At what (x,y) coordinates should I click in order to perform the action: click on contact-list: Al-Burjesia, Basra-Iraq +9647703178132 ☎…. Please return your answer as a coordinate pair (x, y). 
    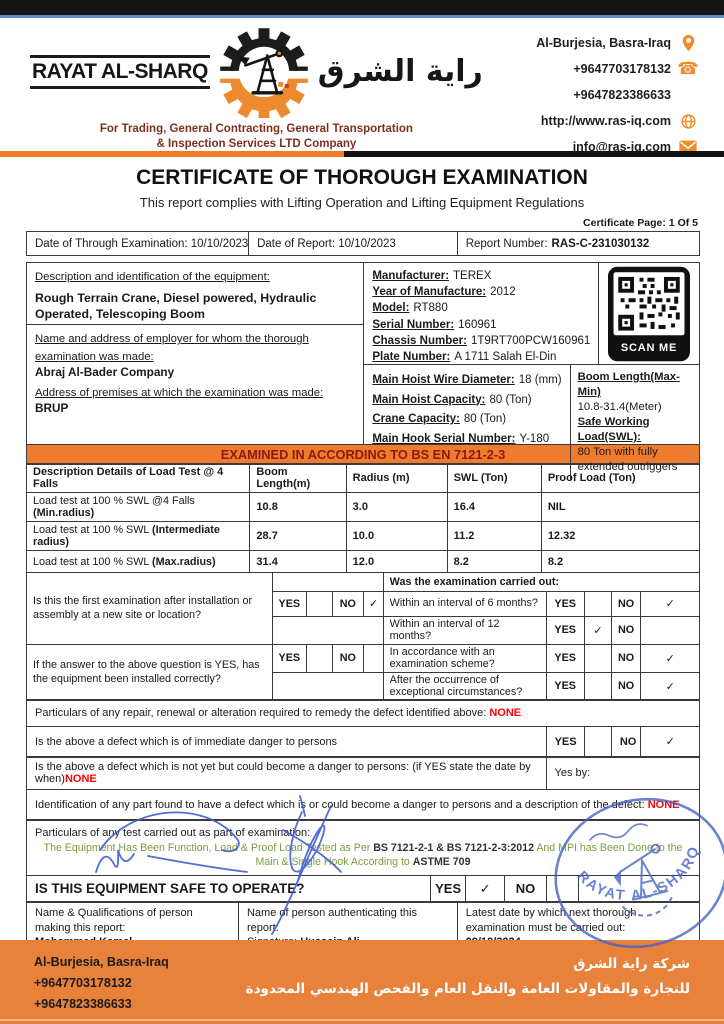
    Looking at the image, I should click on (617, 90).